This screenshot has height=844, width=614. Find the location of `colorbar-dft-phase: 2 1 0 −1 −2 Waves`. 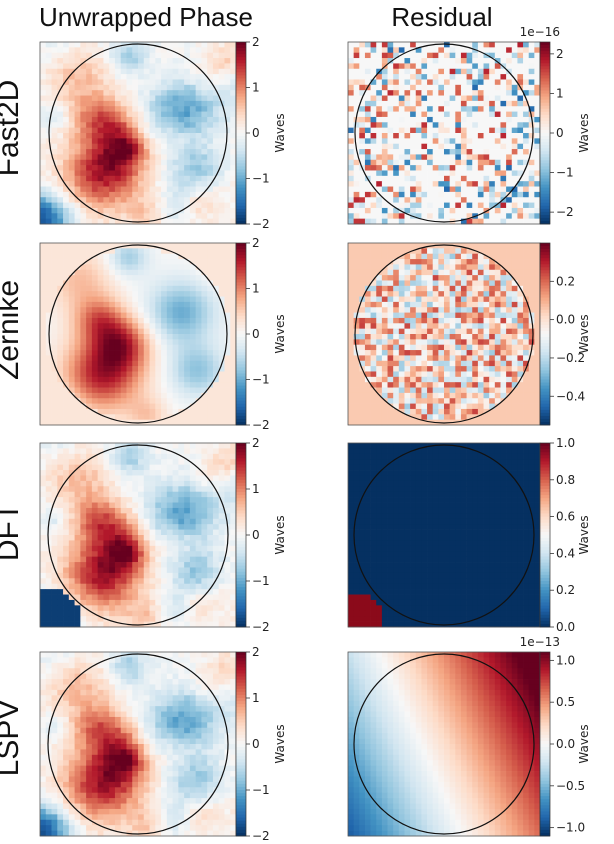

colorbar-dft-phase: 2 1 0 −1 −2 Waves is located at coordinates (261, 535).